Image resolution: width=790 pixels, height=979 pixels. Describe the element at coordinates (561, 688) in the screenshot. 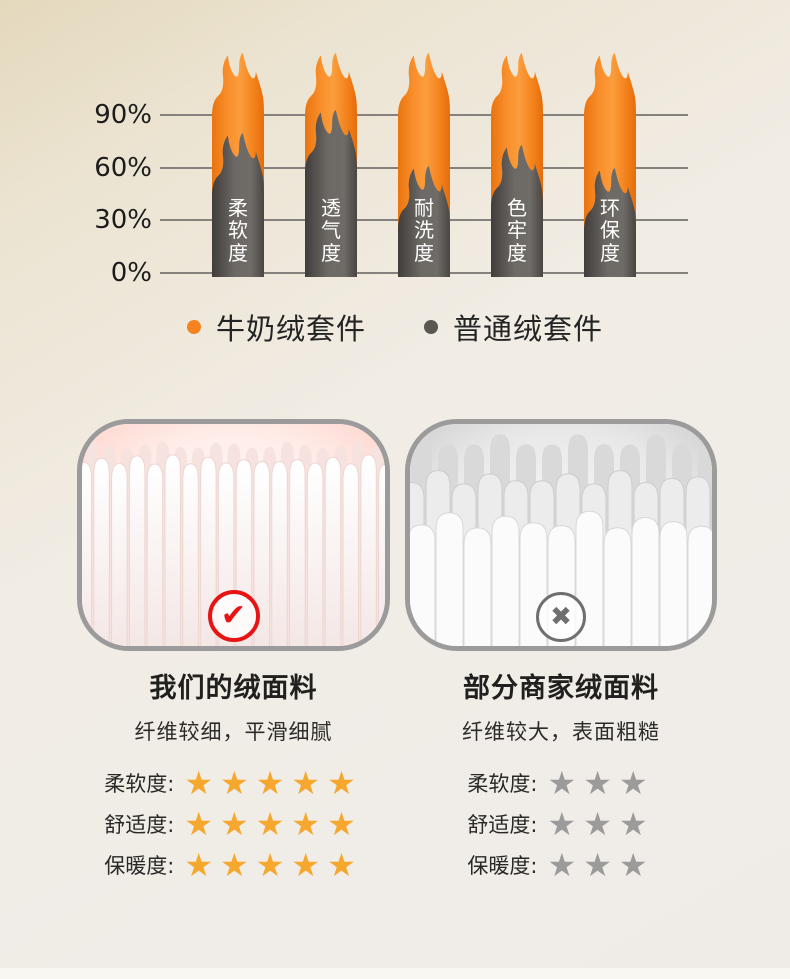

I see `other-fabric-title: 部分商家绒面料` at that location.